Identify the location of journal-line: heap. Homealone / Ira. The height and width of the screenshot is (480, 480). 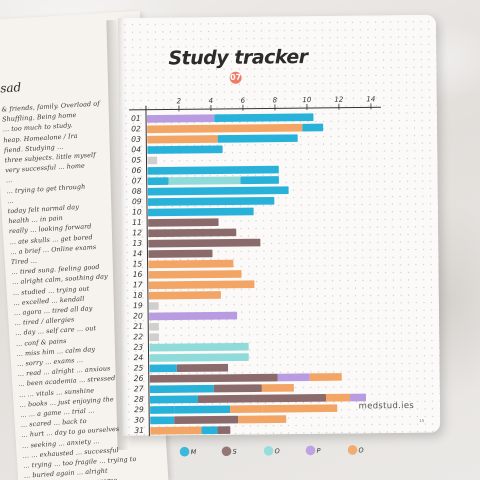
(40, 137).